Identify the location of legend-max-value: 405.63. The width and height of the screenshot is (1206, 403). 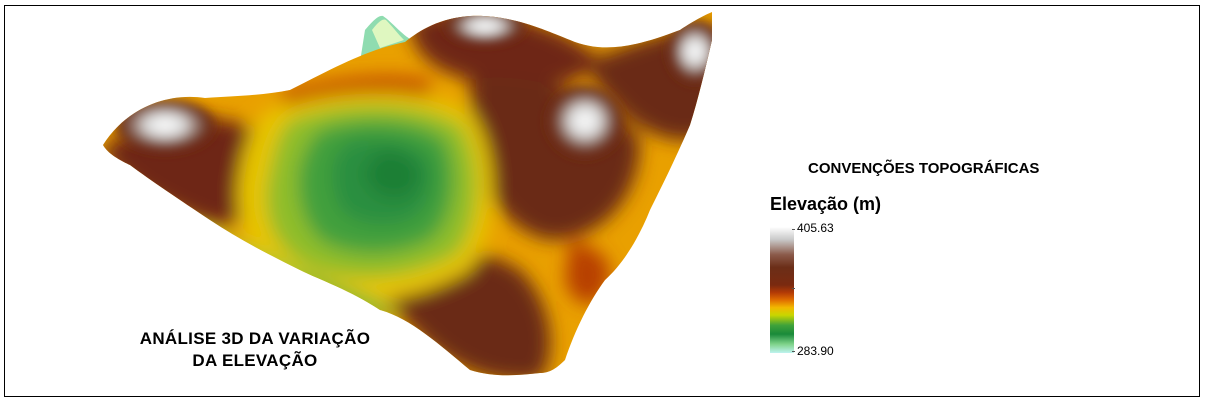
(815, 228).